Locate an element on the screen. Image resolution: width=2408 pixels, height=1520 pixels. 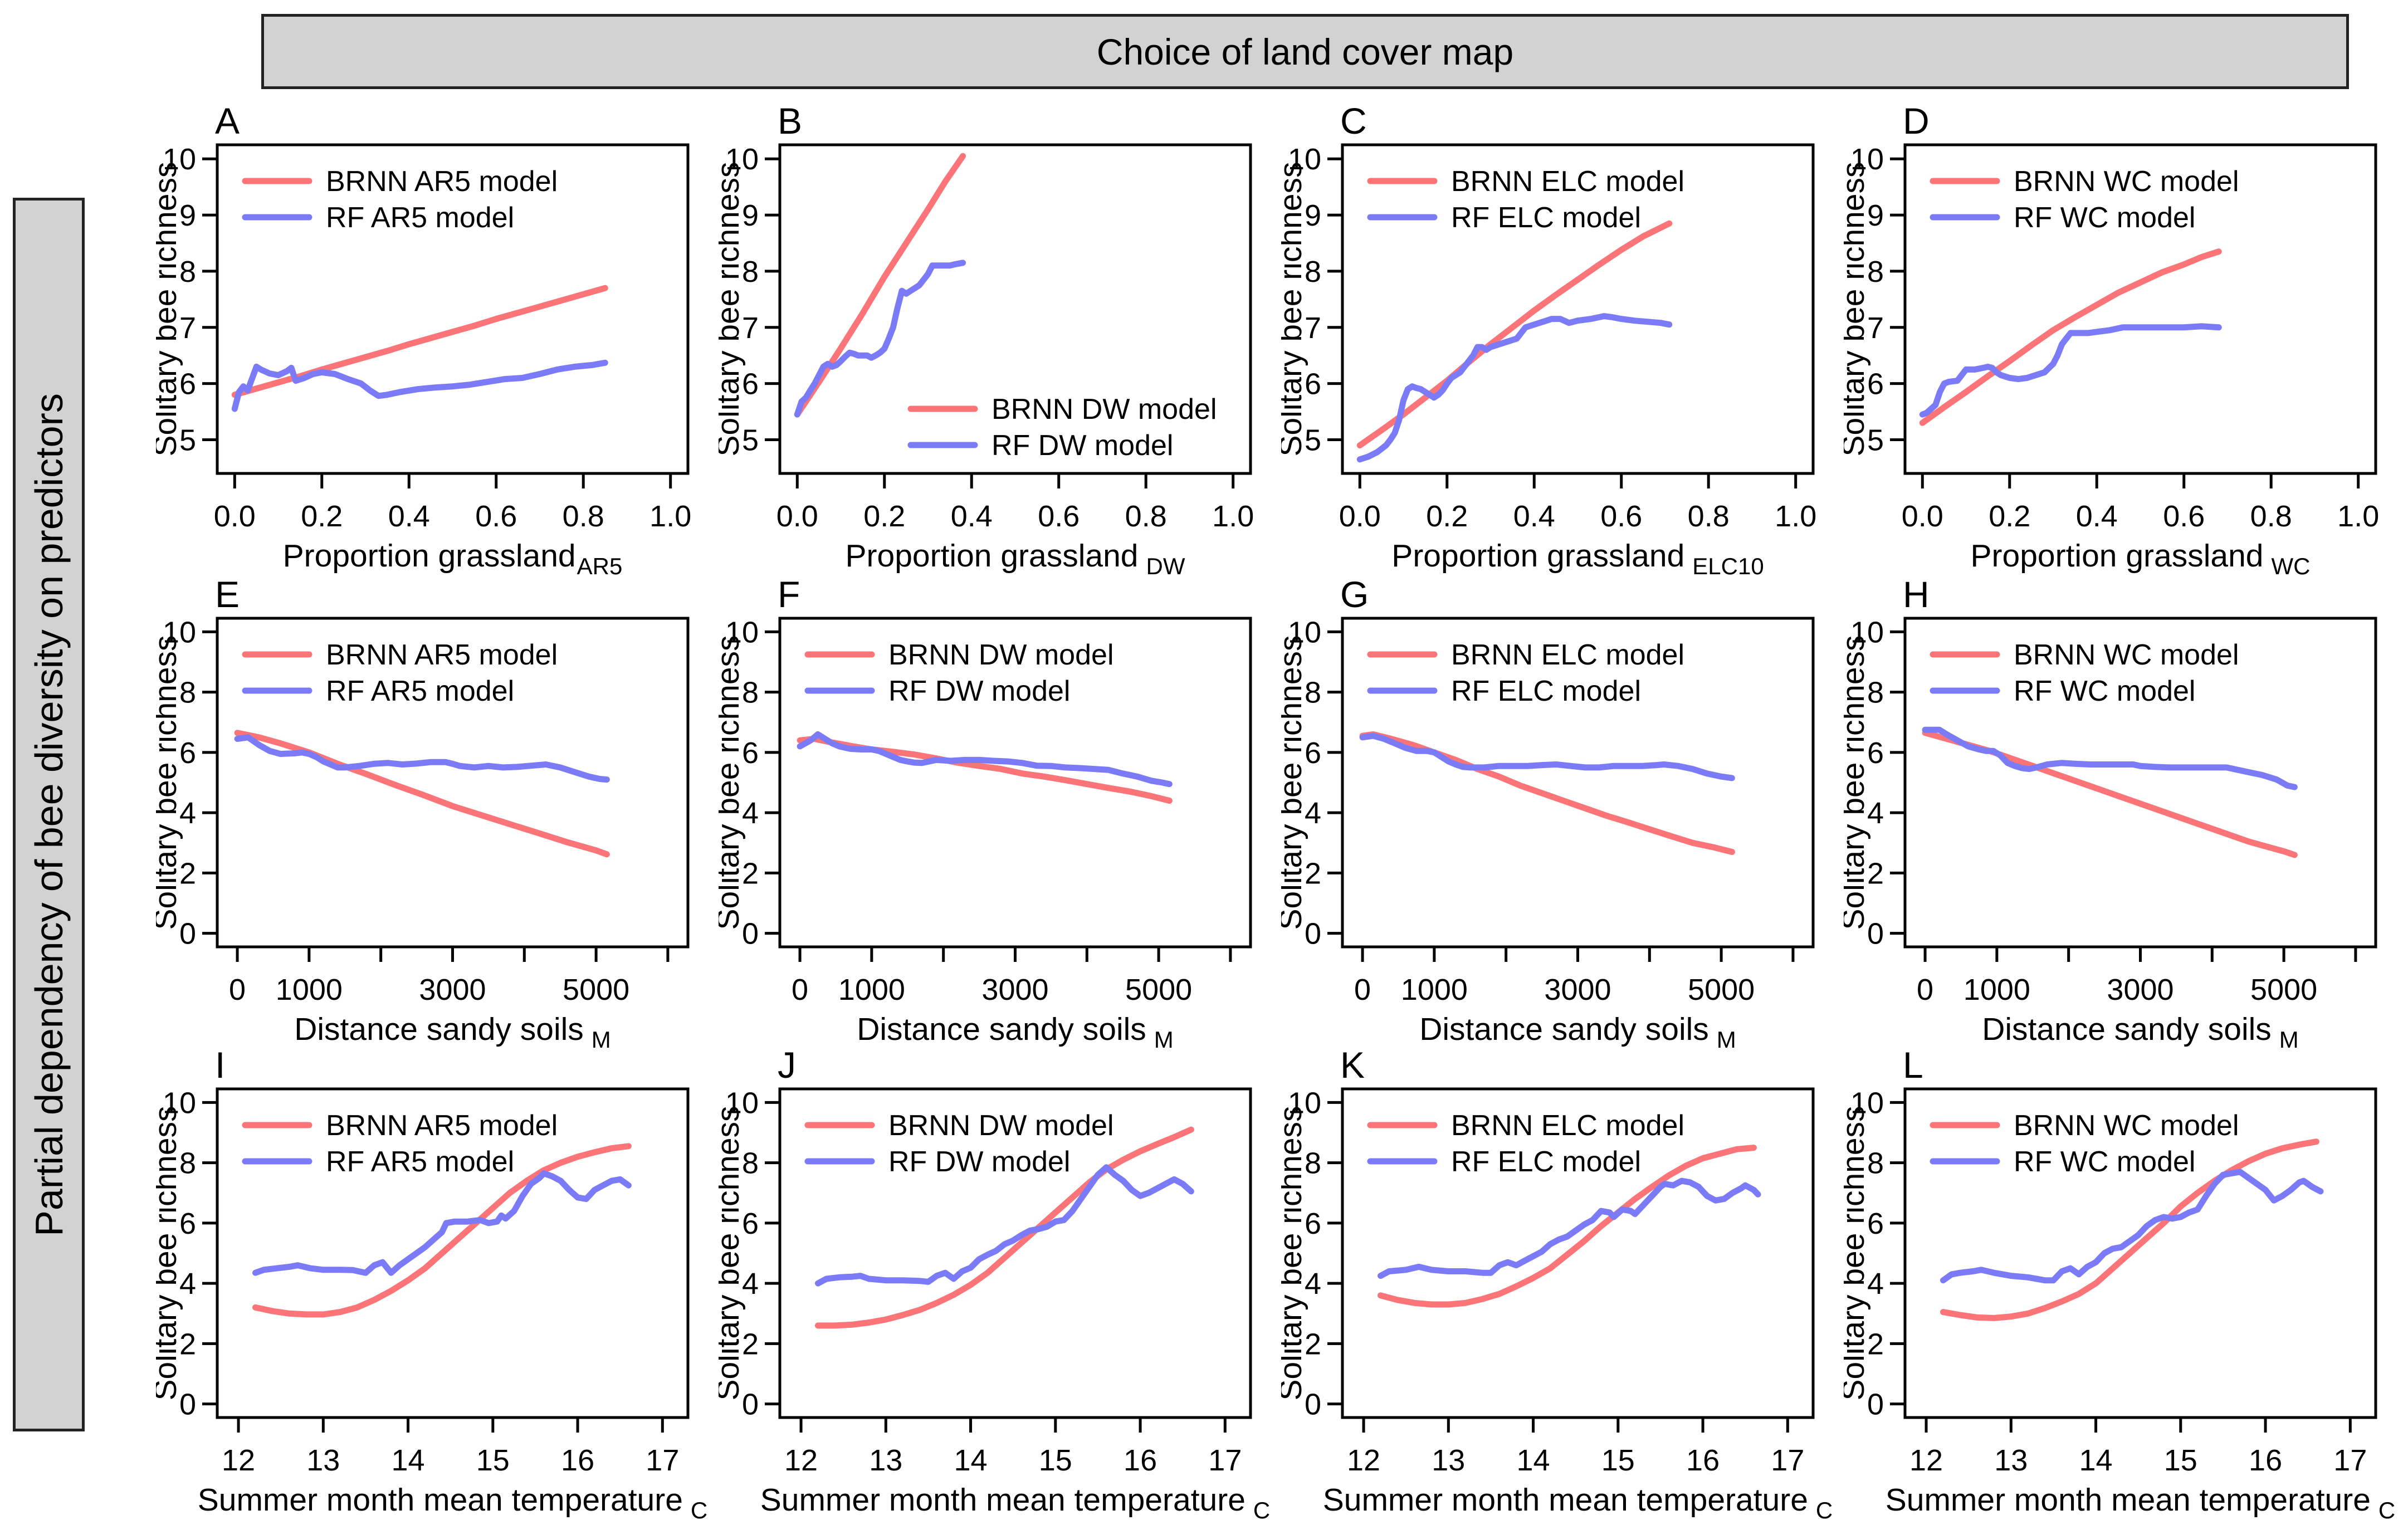
x-tick-label: 15 is located at coordinates (2180, 1460).